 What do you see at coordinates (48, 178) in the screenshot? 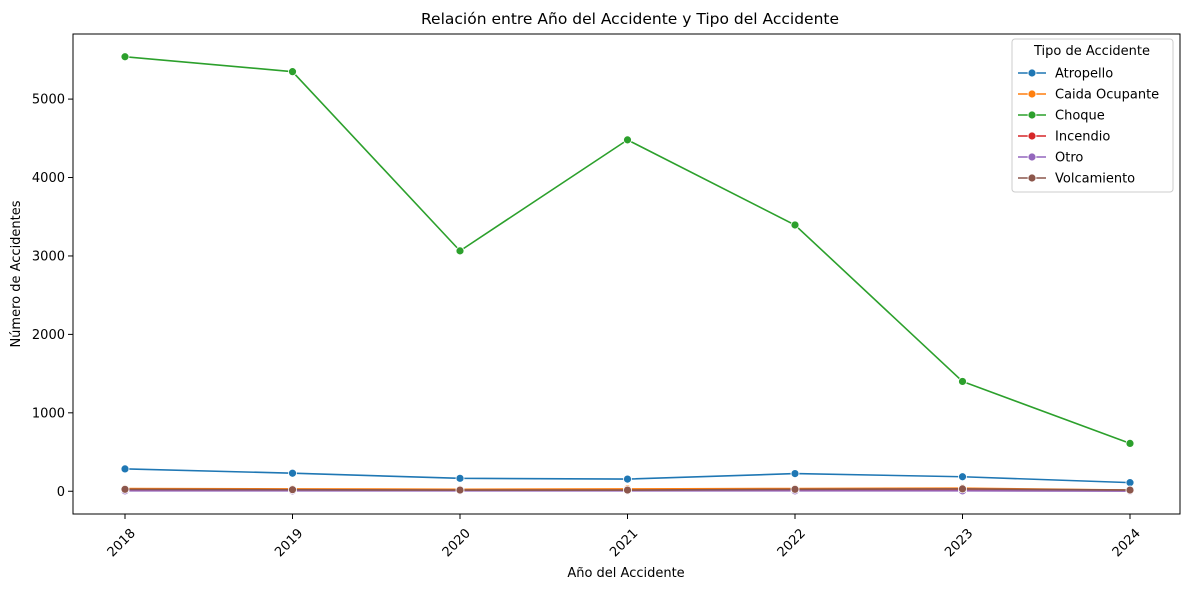
I see `y-tick-label: 4000` at bounding box center [48, 178].